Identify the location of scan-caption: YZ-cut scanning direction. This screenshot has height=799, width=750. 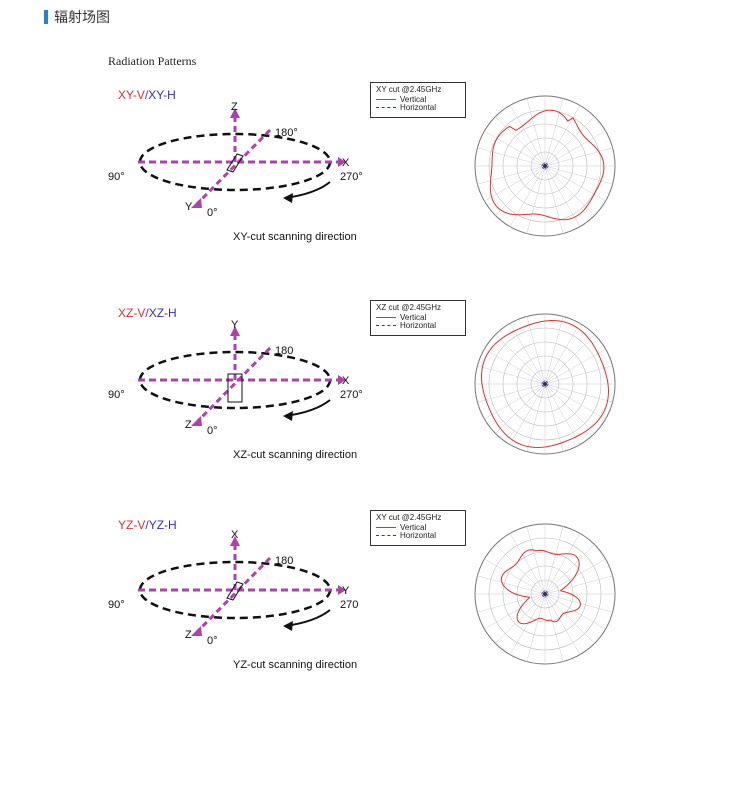
(295, 665).